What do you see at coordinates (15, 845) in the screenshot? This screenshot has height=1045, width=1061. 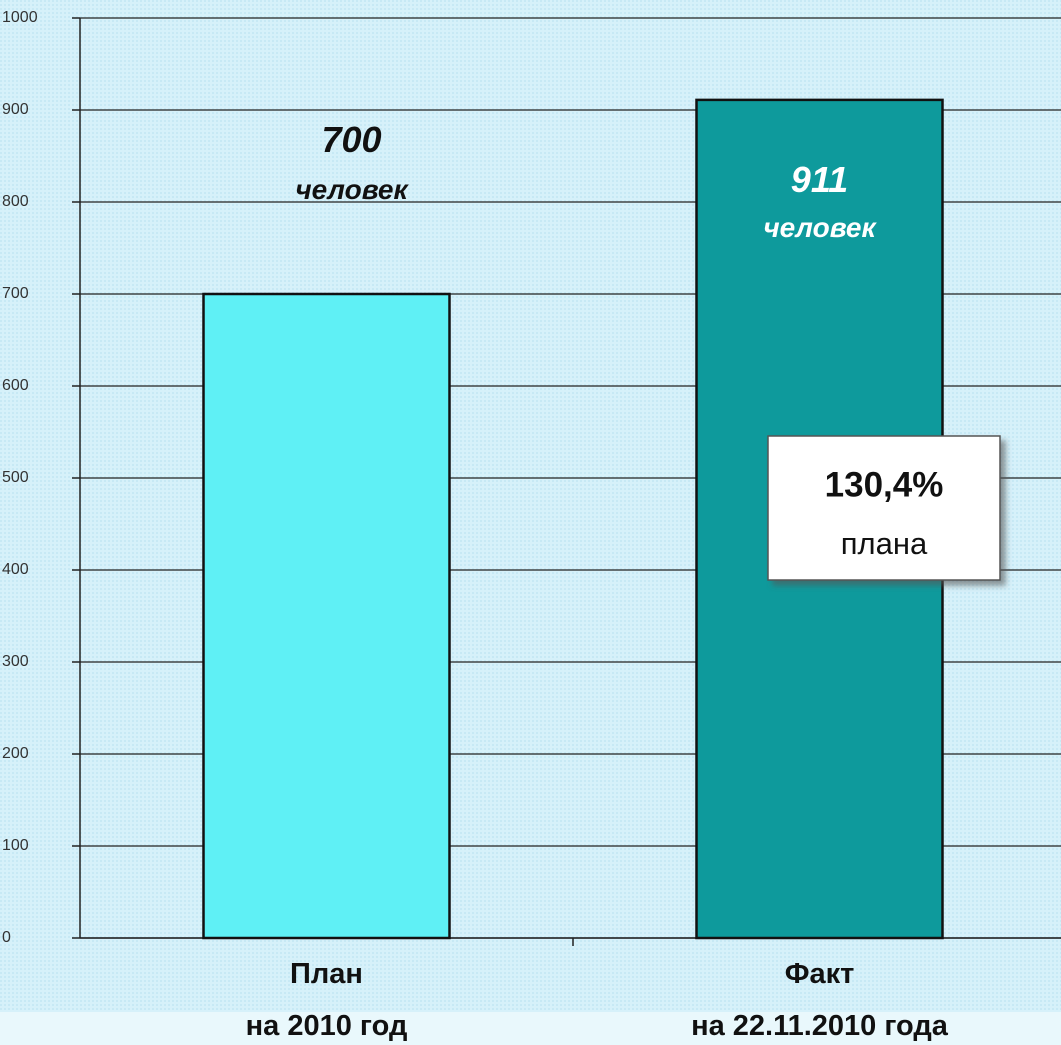 I see `y-tick-label: 100` at bounding box center [15, 845].